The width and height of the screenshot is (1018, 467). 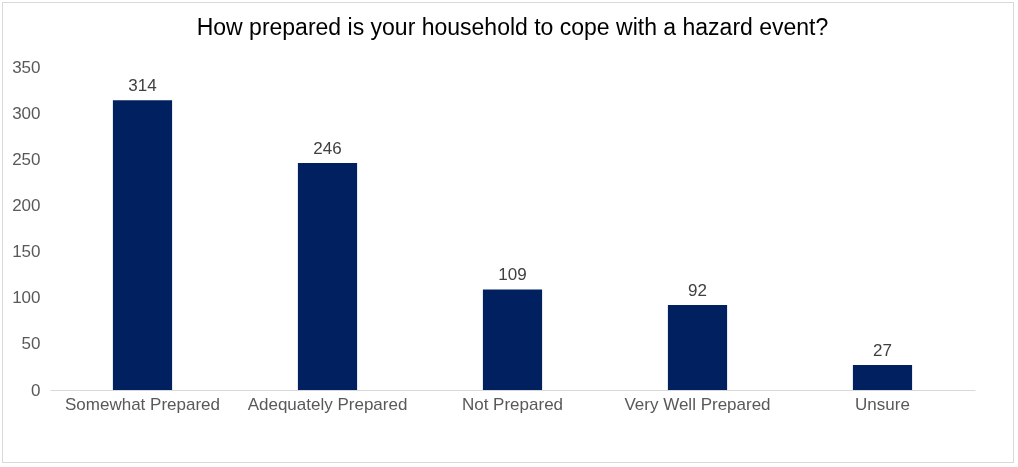 What do you see at coordinates (512, 275) in the screenshot?
I see `data-label: 109` at bounding box center [512, 275].